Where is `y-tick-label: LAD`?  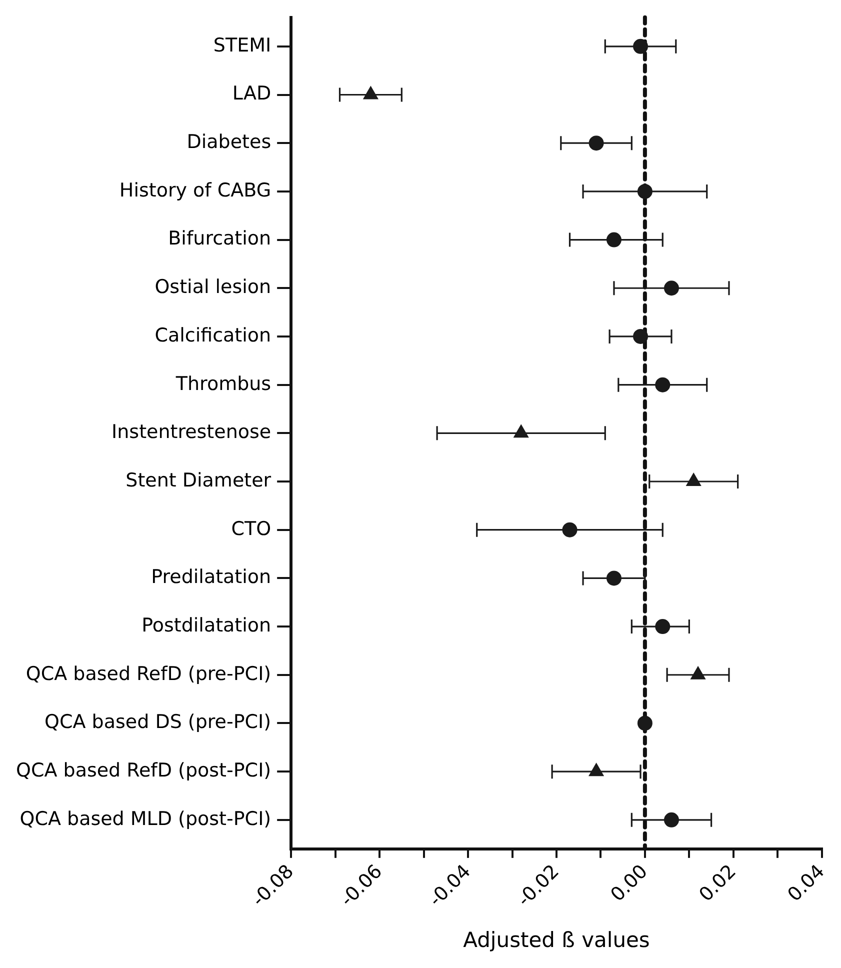
y-tick-label: LAD is located at coordinates (252, 93).